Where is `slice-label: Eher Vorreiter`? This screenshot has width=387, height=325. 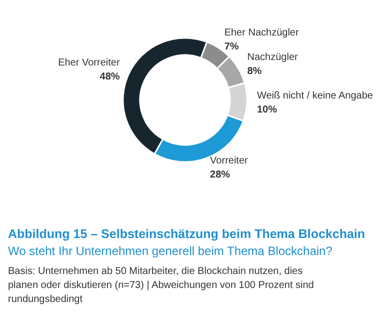 slice-label: Eher Vorreiter is located at coordinates (89, 62).